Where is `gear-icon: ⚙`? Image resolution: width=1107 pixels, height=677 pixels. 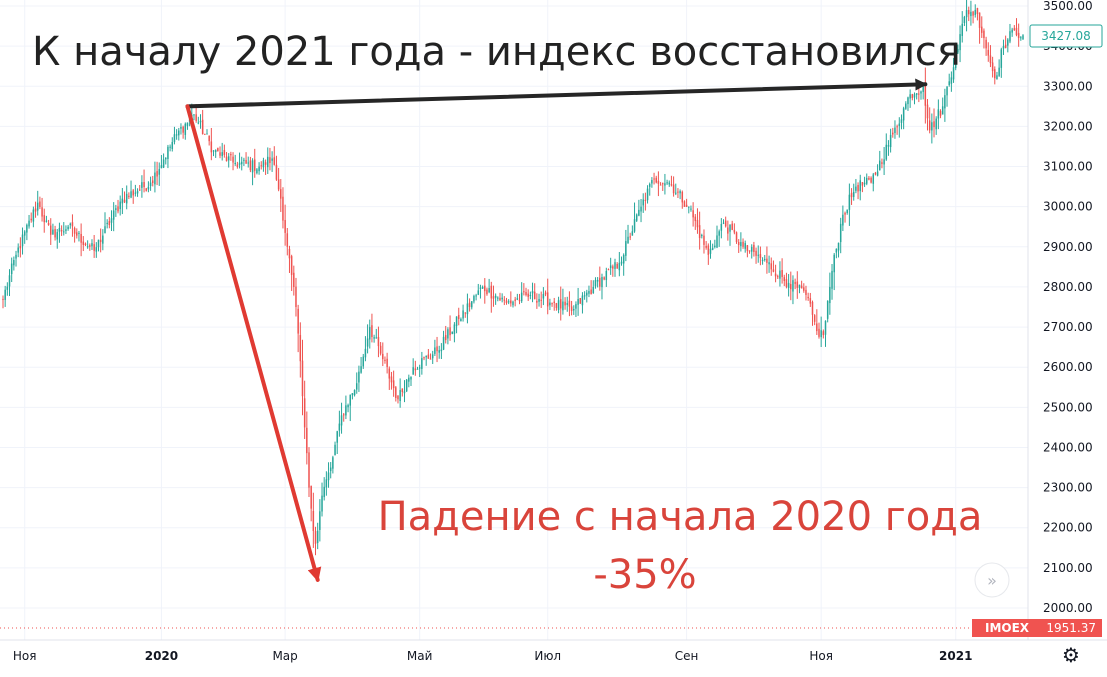 gear-icon: ⚙ is located at coordinates (1071, 655).